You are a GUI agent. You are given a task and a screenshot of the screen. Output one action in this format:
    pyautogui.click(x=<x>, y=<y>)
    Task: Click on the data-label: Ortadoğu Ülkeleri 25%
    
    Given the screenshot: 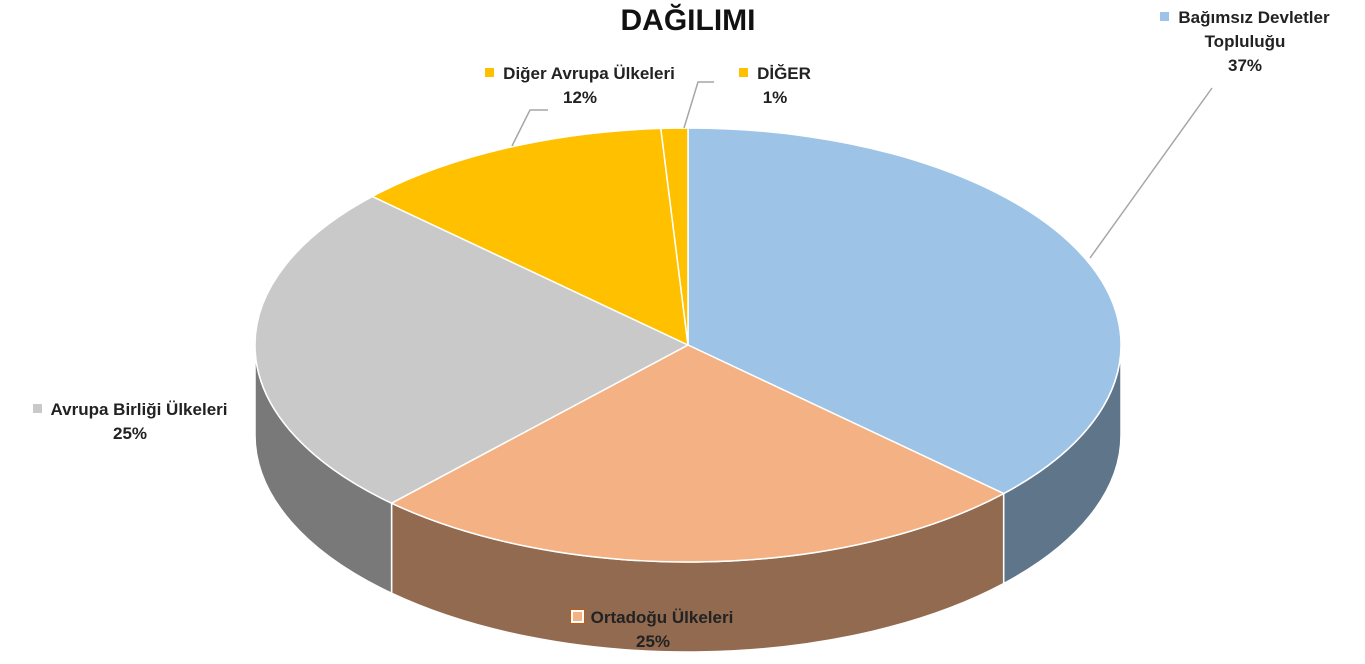 What is the action you would take?
    pyautogui.click(x=653, y=630)
    